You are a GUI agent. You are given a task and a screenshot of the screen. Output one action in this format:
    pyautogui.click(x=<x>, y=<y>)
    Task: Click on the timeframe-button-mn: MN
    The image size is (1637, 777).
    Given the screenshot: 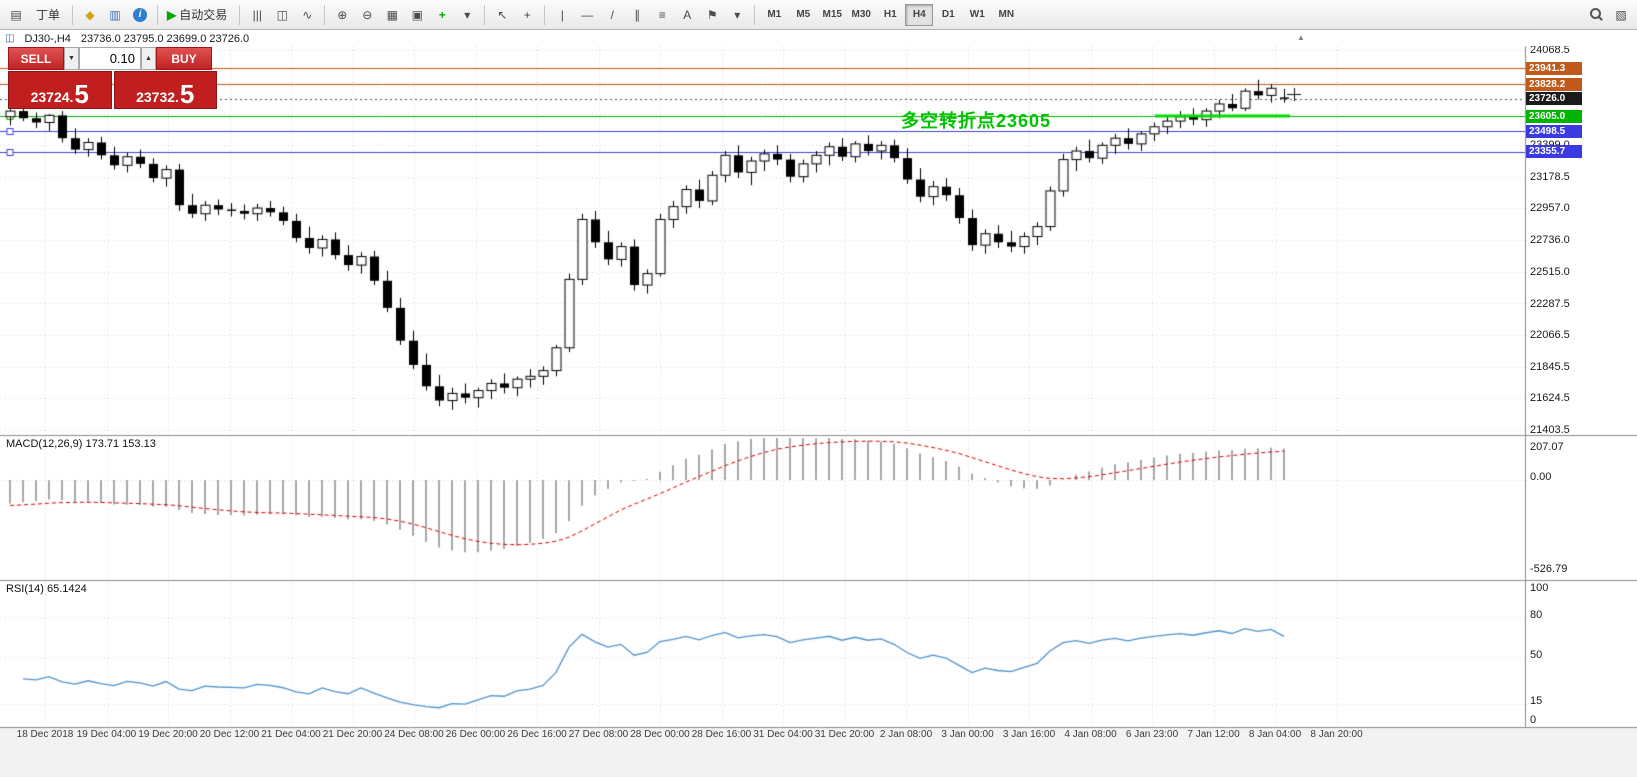 What is the action you would take?
    pyautogui.click(x=1006, y=14)
    